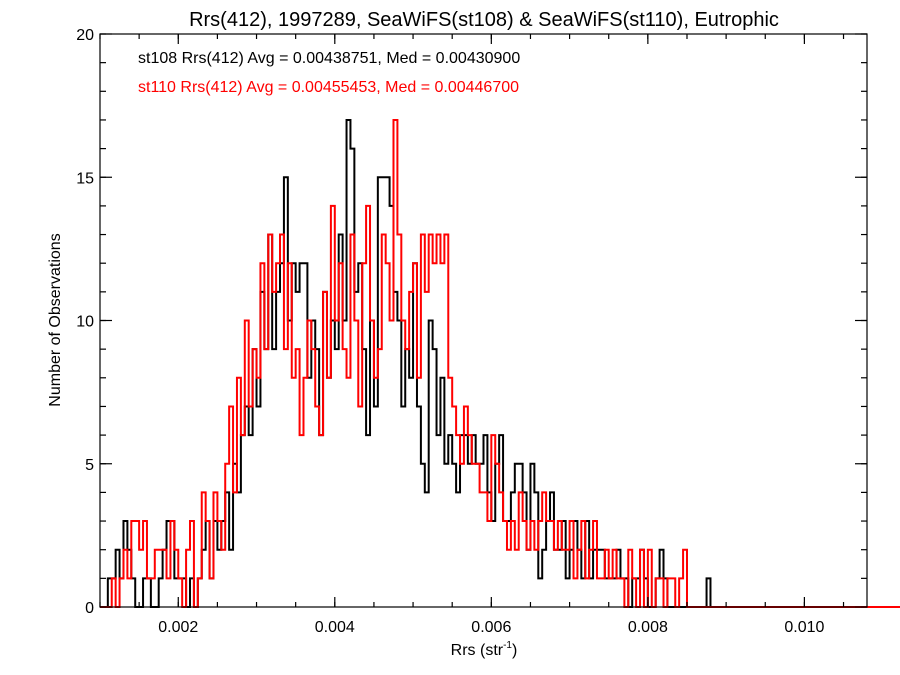 The image size is (900, 675). What do you see at coordinates (55, 319) in the screenshot?
I see `y-axis-label: Number of Observations` at bounding box center [55, 319].